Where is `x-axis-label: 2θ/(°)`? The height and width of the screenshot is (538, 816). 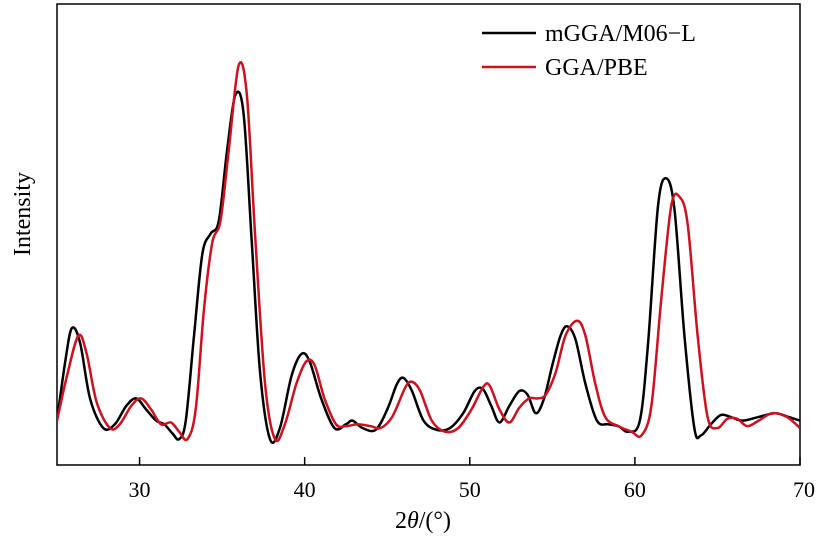
x-axis-label: 2θ/(°) is located at coordinates (423, 521).